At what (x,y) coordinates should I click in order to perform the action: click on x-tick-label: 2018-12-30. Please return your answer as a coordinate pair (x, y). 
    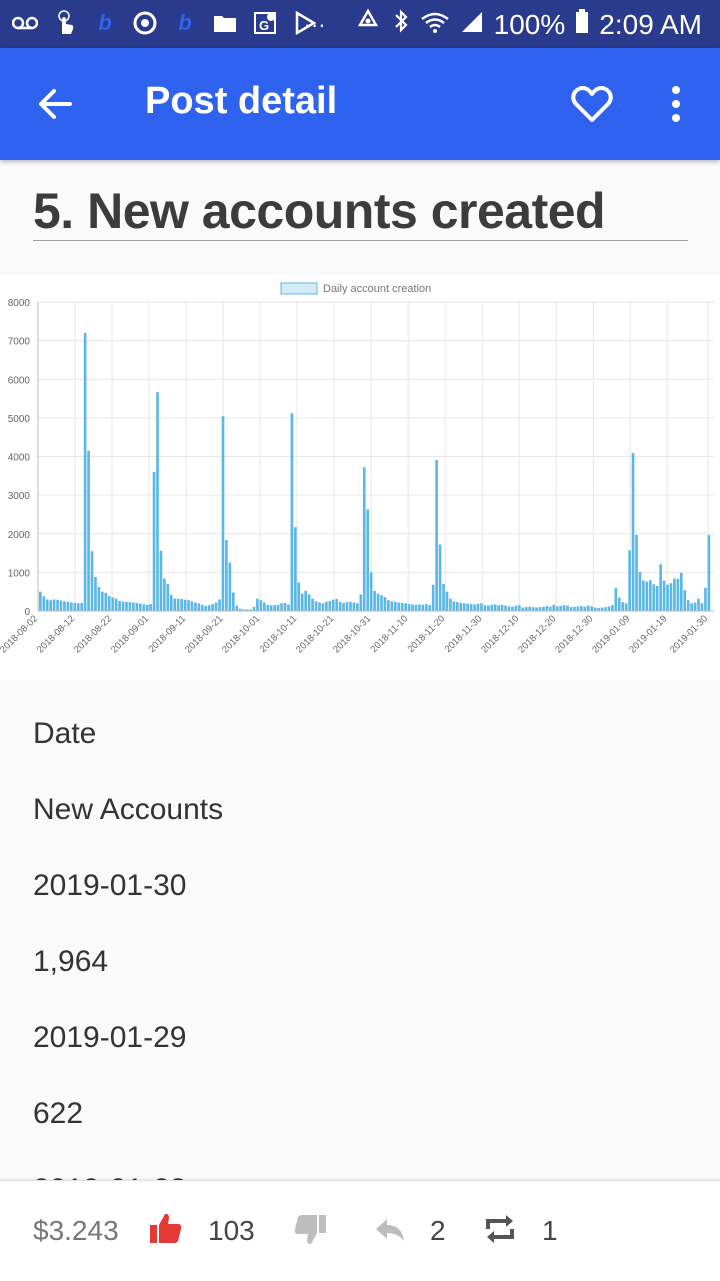
    Looking at the image, I should click on (574, 634).